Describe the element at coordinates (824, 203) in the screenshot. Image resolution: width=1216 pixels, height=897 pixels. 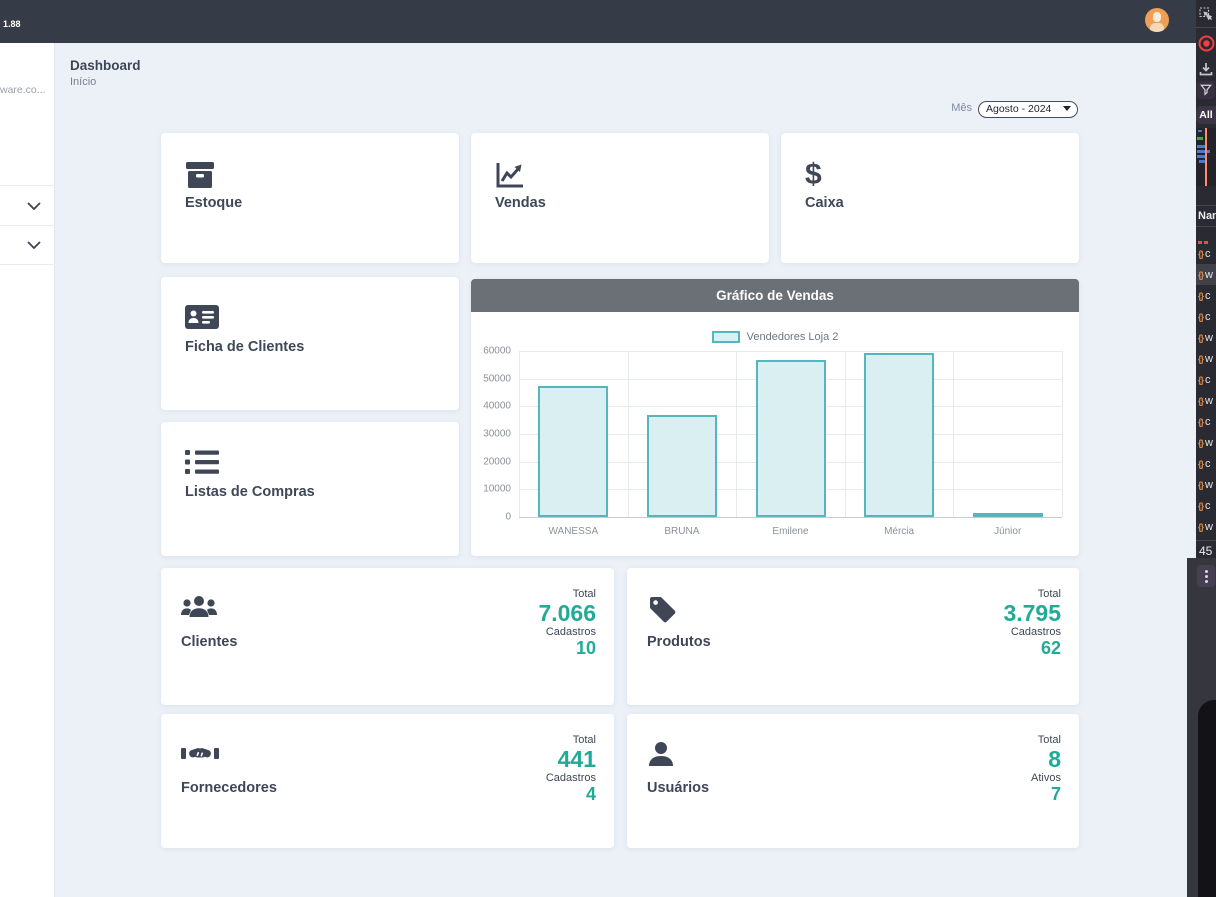
I see `card-label: Caixa` at that location.